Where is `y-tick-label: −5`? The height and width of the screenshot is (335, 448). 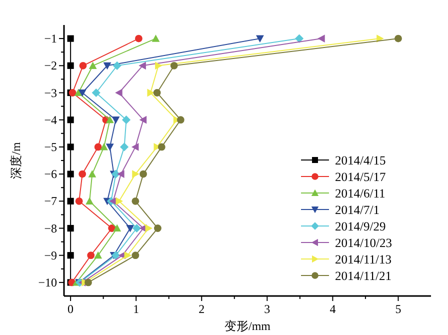 y-tick-label: −5 is located at coordinates (50, 147).